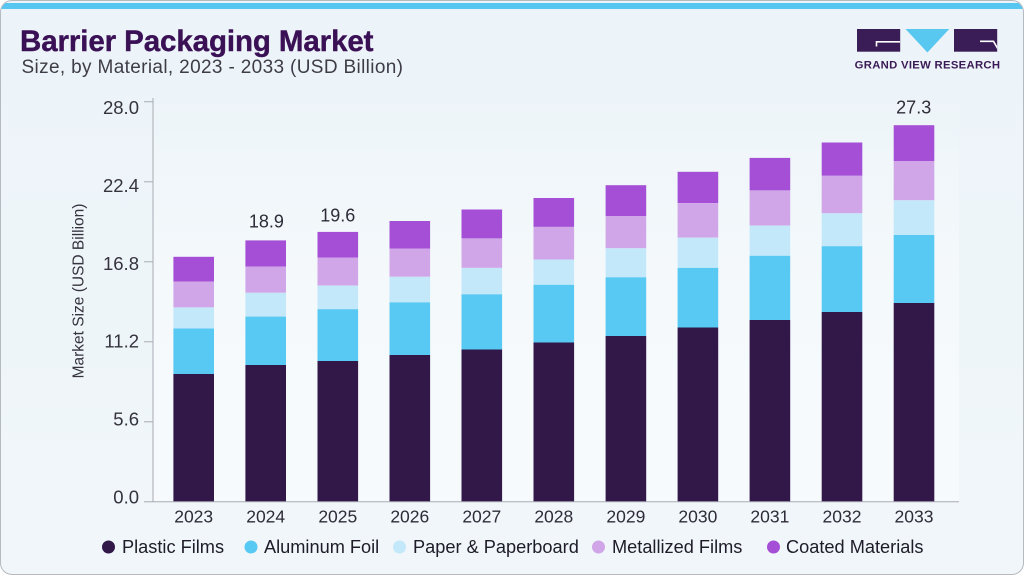  What do you see at coordinates (914, 517) in the screenshot?
I see `svg-text: 2033` at bounding box center [914, 517].